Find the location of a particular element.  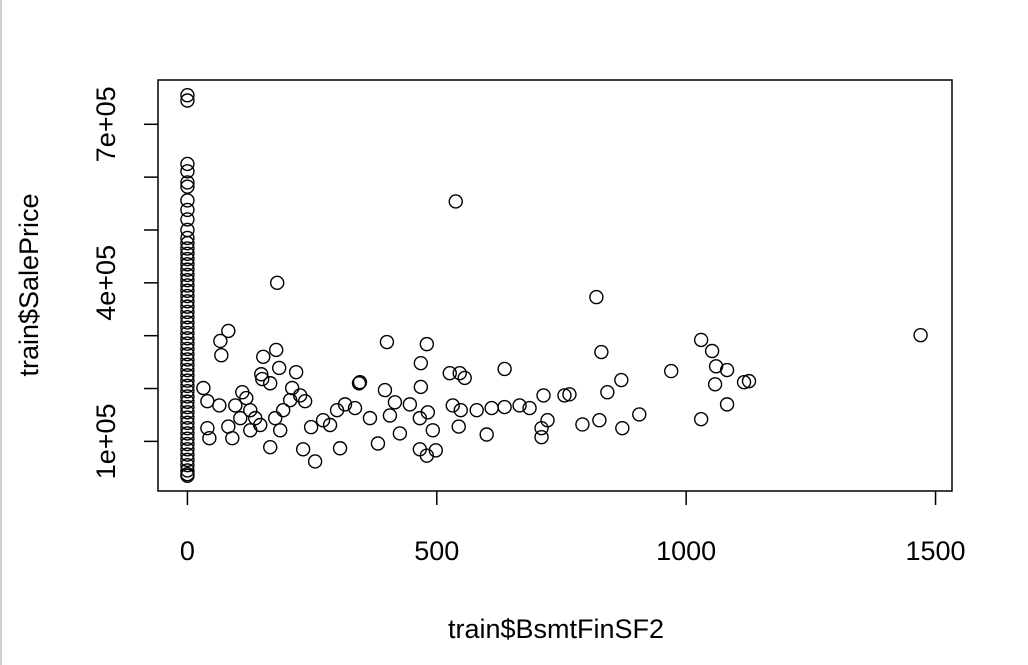

x-tick-label: 0 is located at coordinates (187, 551).